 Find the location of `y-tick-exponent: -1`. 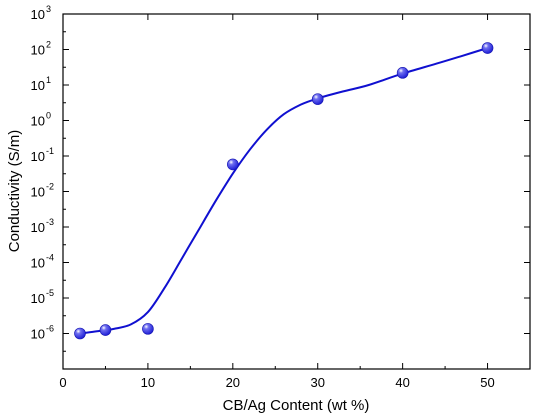

y-tick-exponent: -1 is located at coordinates (50, 151).